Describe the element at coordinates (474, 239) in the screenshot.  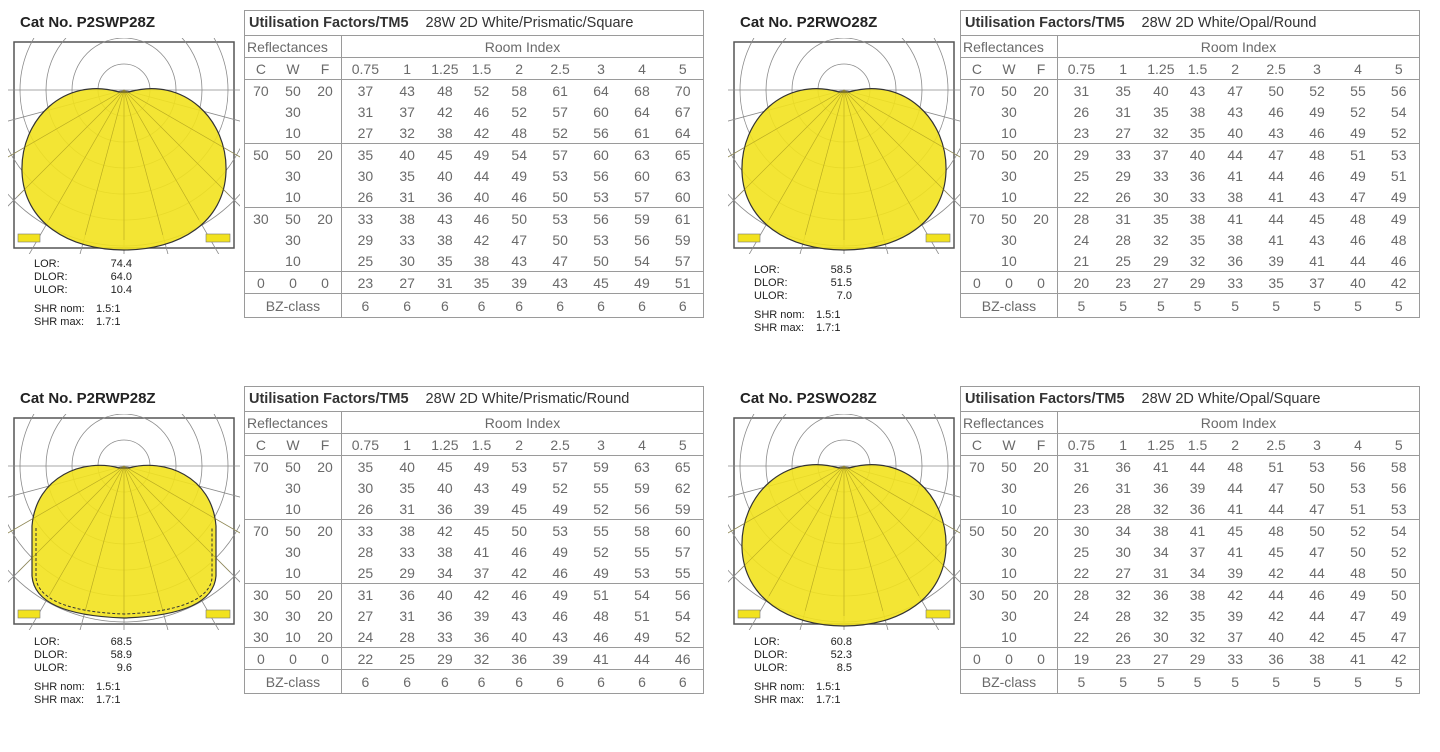
I see `table-row: 30 29 33 38 42 47 50 53 56 59` at that location.